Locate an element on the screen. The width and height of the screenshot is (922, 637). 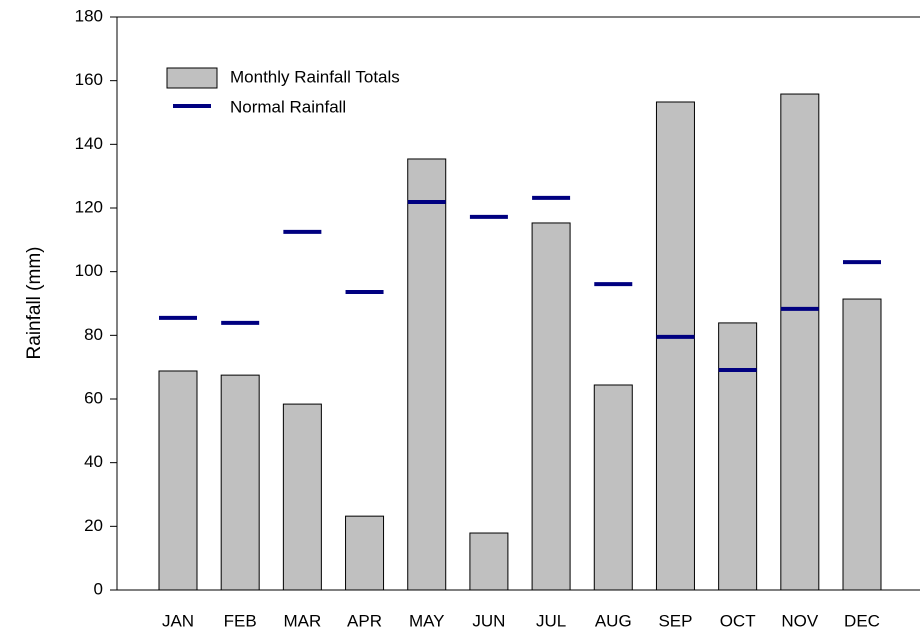
y-tick-label: 140 is located at coordinates (89, 143).